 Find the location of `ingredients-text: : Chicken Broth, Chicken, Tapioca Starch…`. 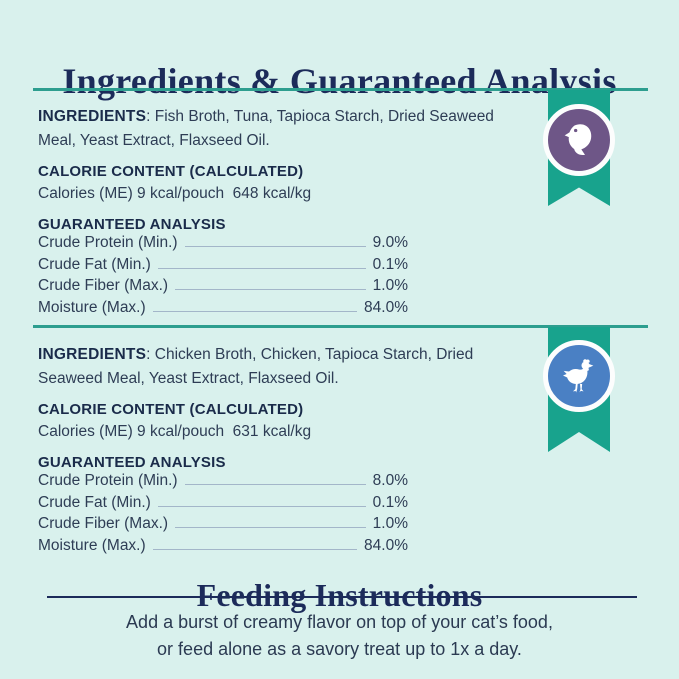

ingredients-text: : Chicken Broth, Chicken, Tapioca Starch… is located at coordinates (256, 366).